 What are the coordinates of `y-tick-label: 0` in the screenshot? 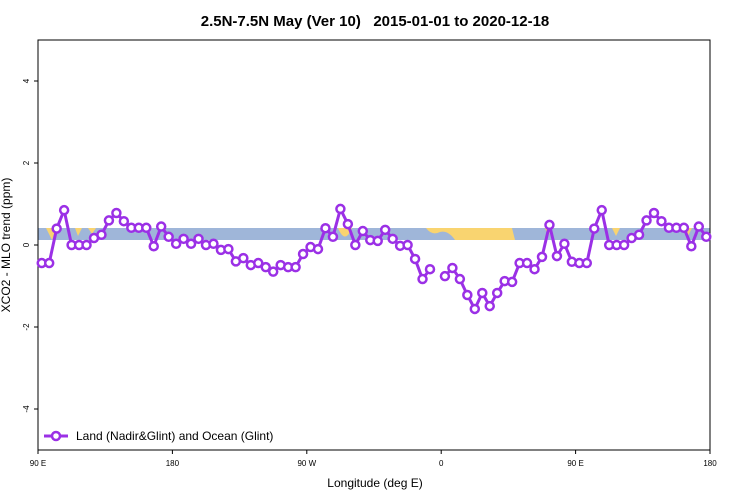 It's located at (26, 244).